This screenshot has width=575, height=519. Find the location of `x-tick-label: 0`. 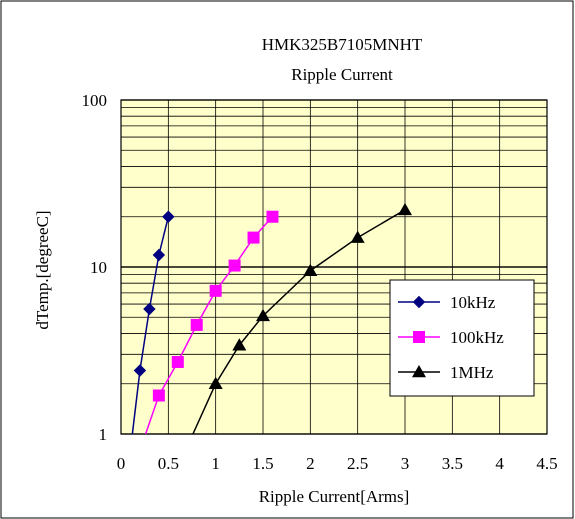

x-tick-label: 0 is located at coordinates (121, 463).